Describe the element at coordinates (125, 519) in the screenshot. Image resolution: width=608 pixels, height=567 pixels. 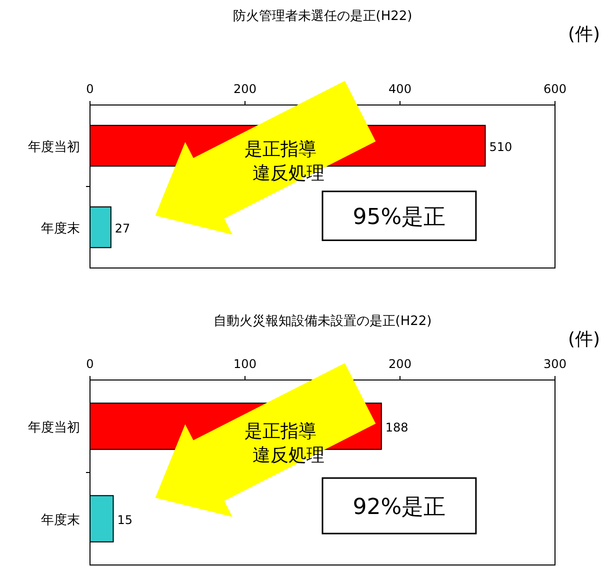
I see `data-label: 15` at that location.